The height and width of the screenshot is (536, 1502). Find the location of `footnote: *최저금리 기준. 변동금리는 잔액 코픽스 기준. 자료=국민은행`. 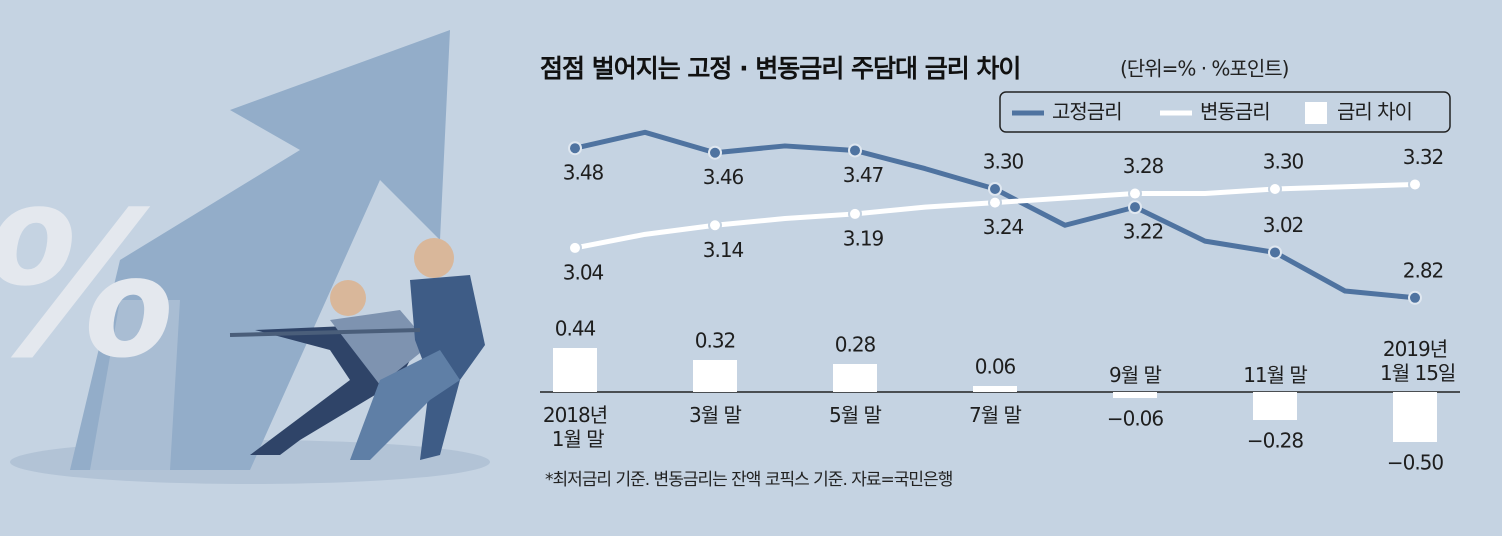

footnote: *최저금리 기준. 변동금리는 잔액 코픽스 기준. 자료=국민은행 is located at coordinates (748, 480).